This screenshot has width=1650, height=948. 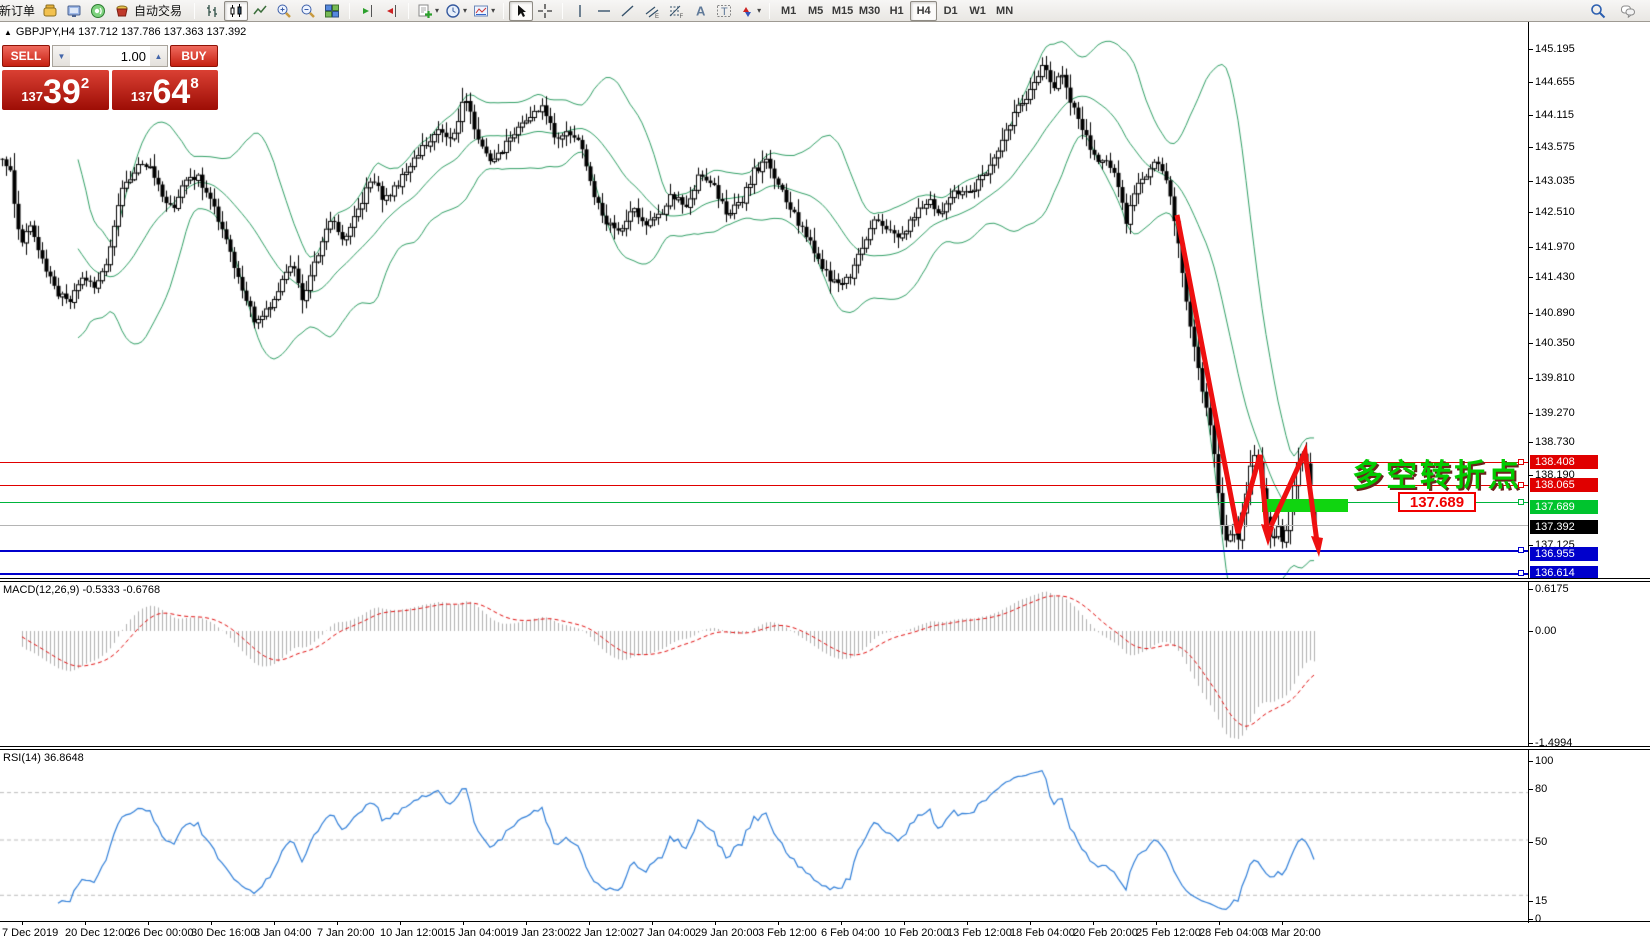 I want to click on signal-icon, so click(x=98, y=10).